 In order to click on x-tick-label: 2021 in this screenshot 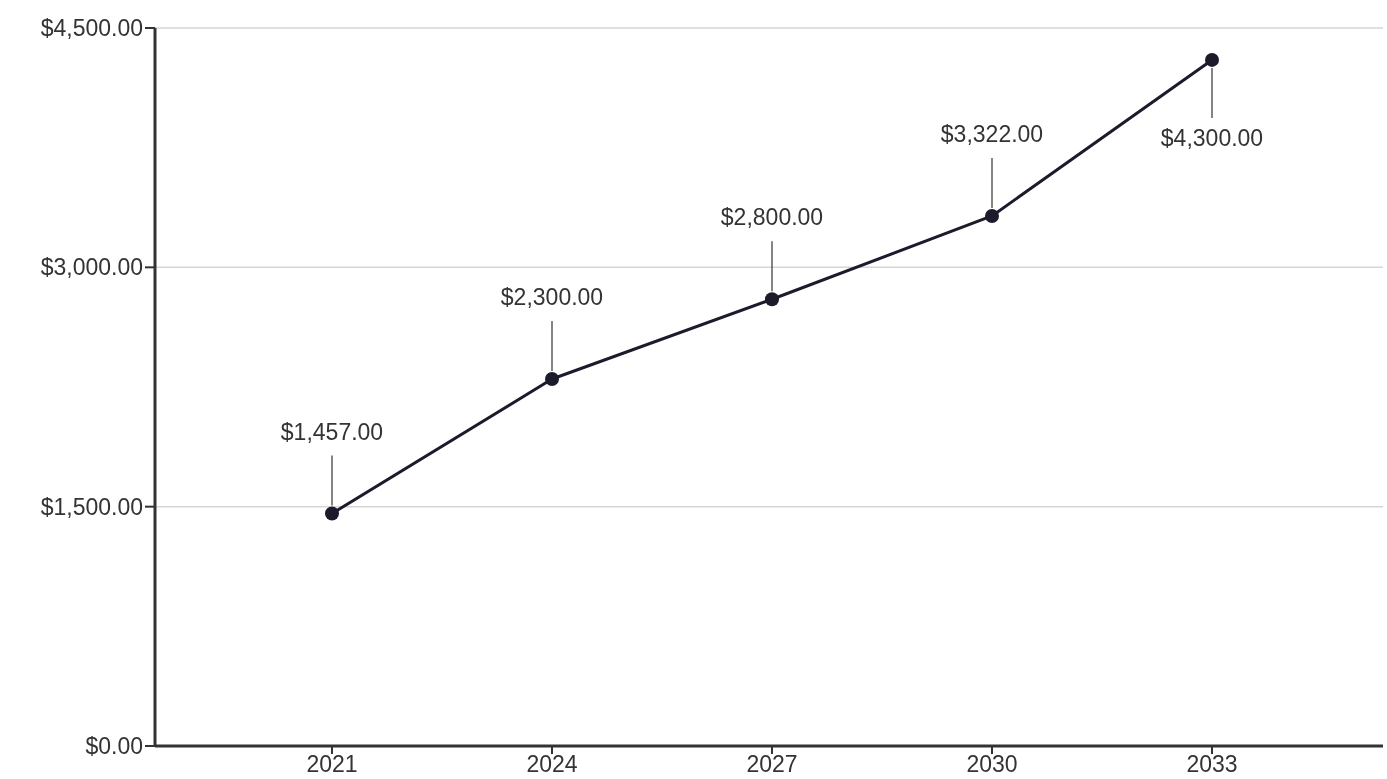, I will do `click(332, 764)`.